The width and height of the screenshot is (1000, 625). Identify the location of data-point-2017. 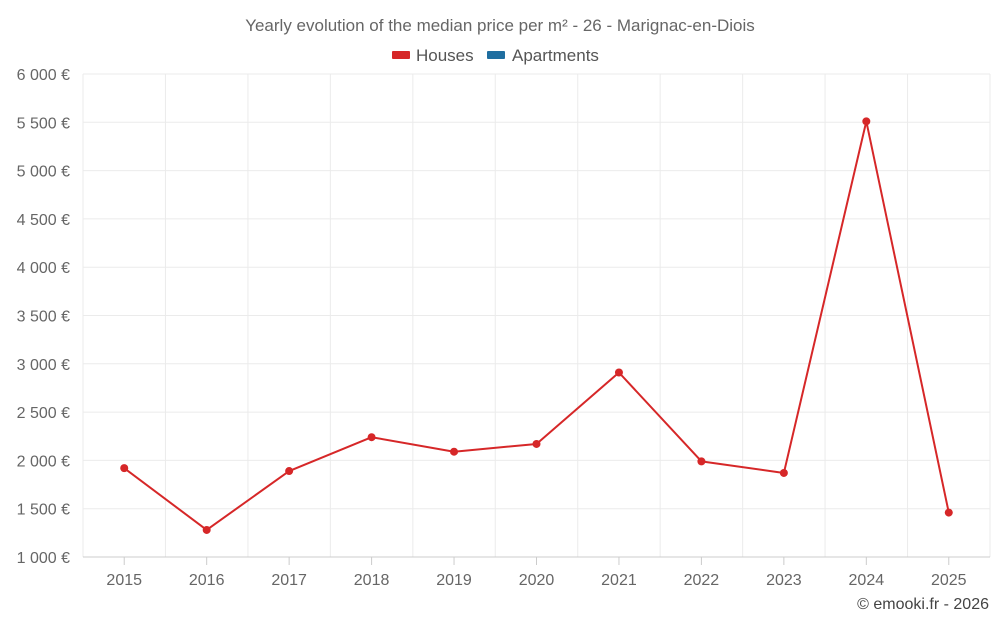
(289, 471).